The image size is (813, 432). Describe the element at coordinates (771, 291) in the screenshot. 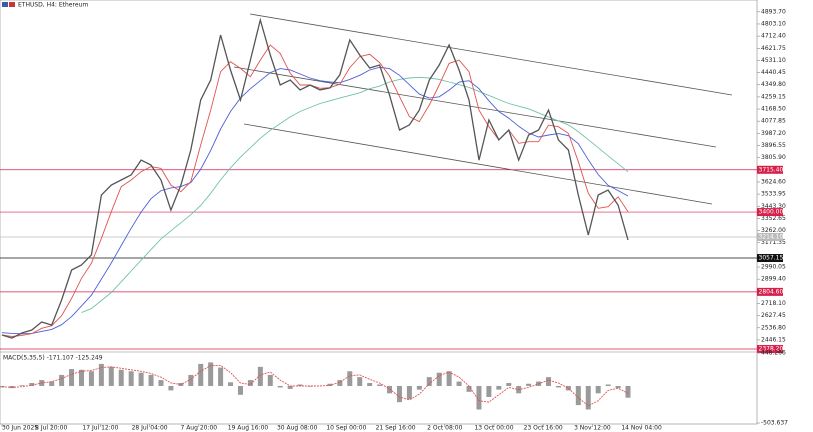

I see `level-label: 2804.60` at that location.